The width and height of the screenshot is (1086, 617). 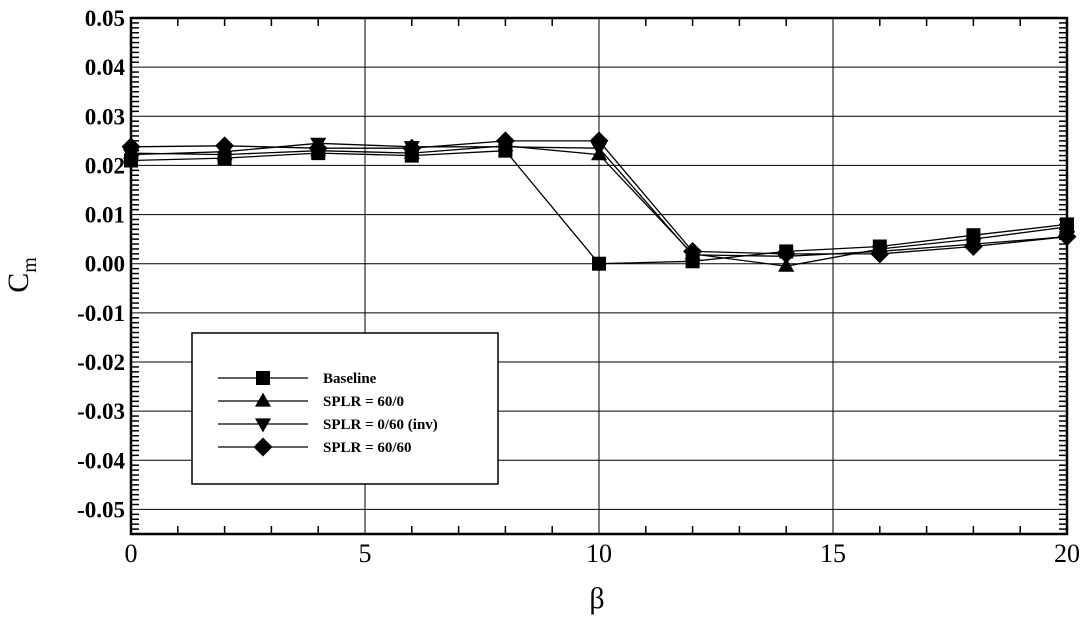 I want to click on svg-text: Cm, so click(x=21, y=275).